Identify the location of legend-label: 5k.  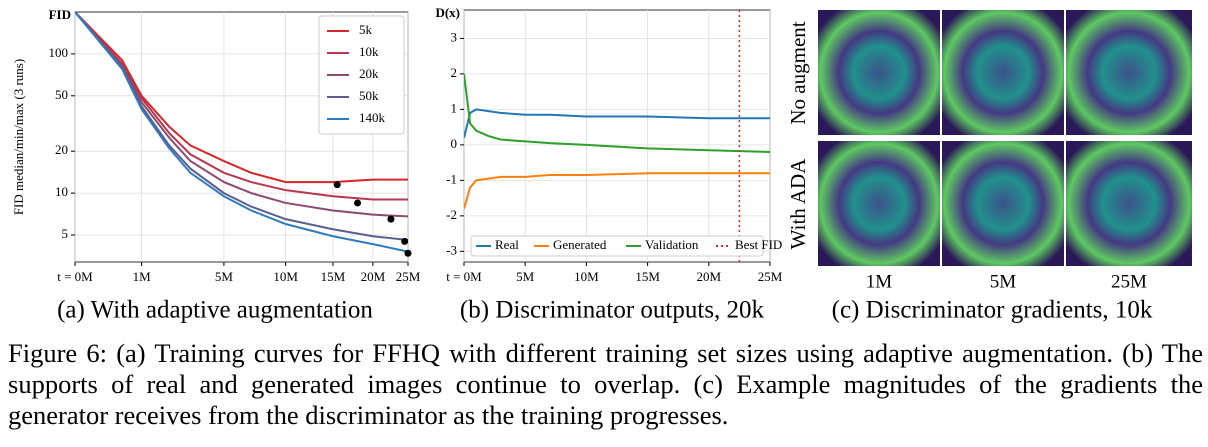
(366, 29).